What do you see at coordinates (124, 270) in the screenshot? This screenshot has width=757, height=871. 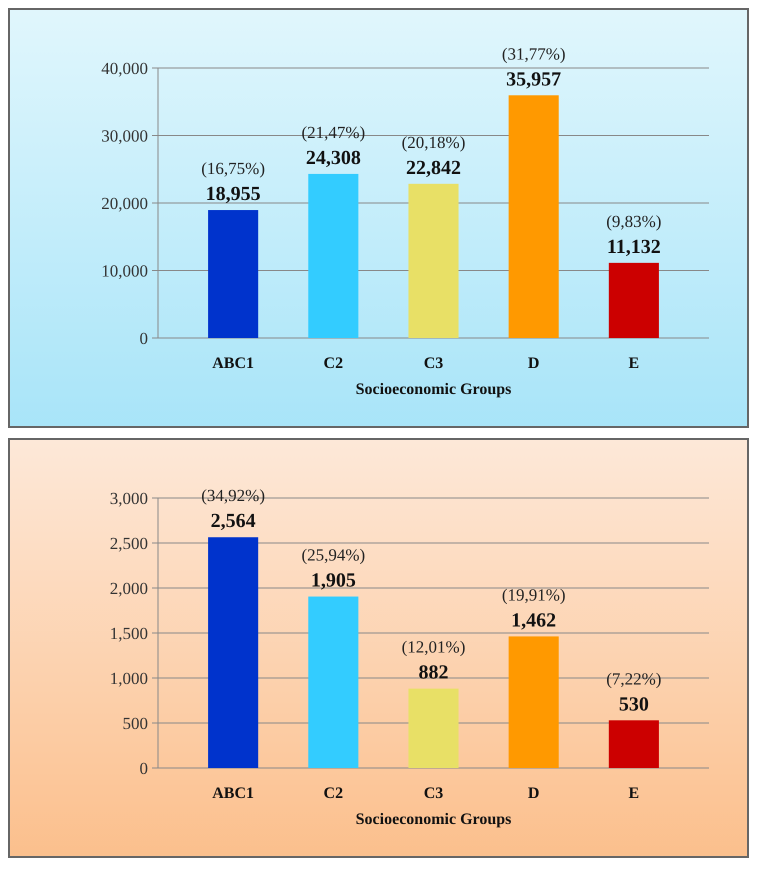 I see `y-tick-label: 10,000` at bounding box center [124, 270].